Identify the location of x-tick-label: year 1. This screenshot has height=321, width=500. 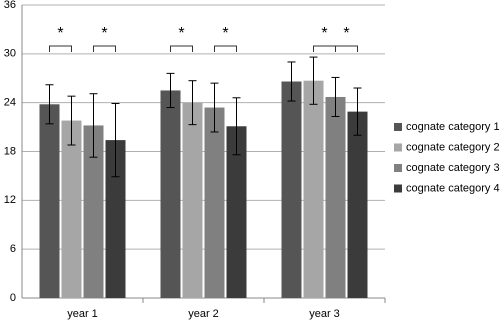
(82, 314).